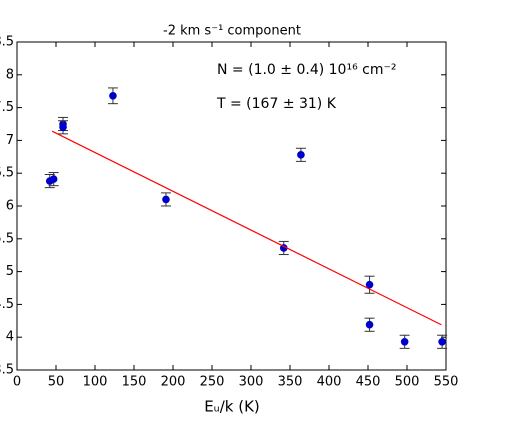 This screenshot has width=509, height=423. What do you see at coordinates (7, 304) in the screenshot?
I see `y-tick-label: 4.5` at bounding box center [7, 304].